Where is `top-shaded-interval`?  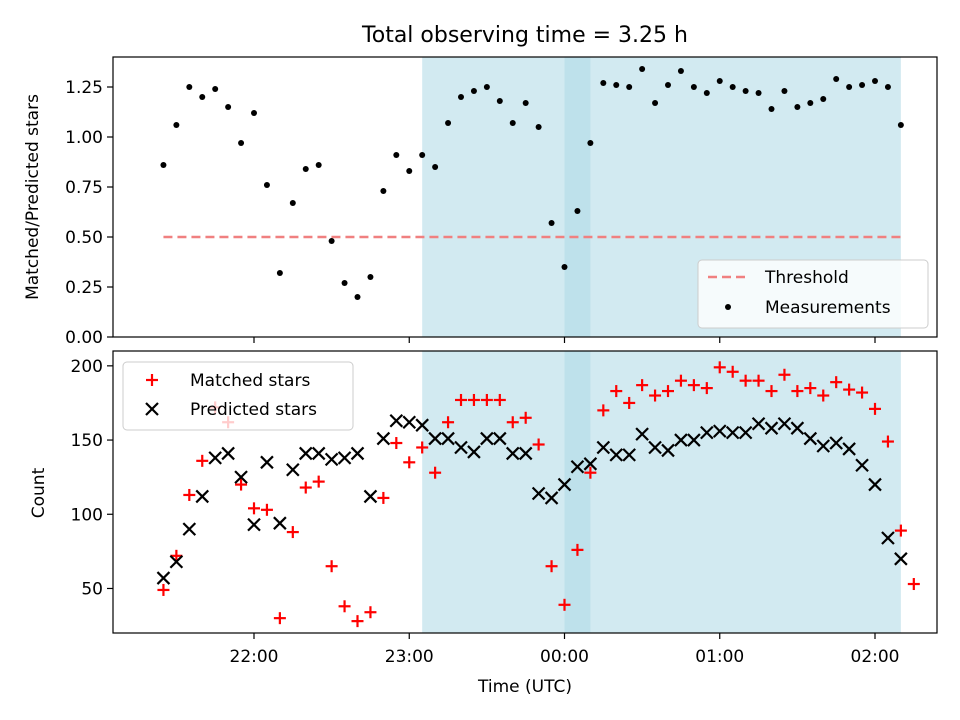
top-shaded-interval is located at coordinates (506, 197).